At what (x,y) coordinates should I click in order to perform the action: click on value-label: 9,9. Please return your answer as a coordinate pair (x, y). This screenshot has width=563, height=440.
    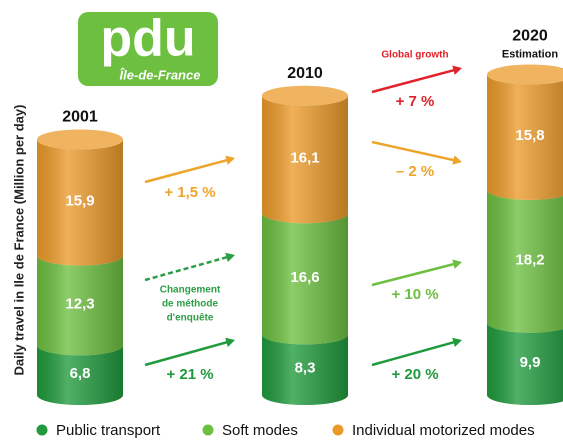
    Looking at the image, I should click on (530, 362).